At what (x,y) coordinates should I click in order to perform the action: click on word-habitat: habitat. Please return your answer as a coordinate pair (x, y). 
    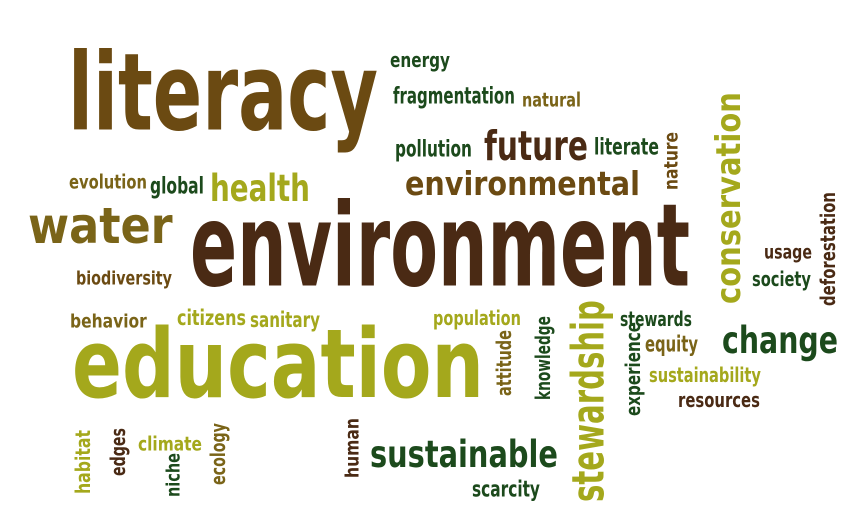
    Looking at the image, I should click on (84, 462).